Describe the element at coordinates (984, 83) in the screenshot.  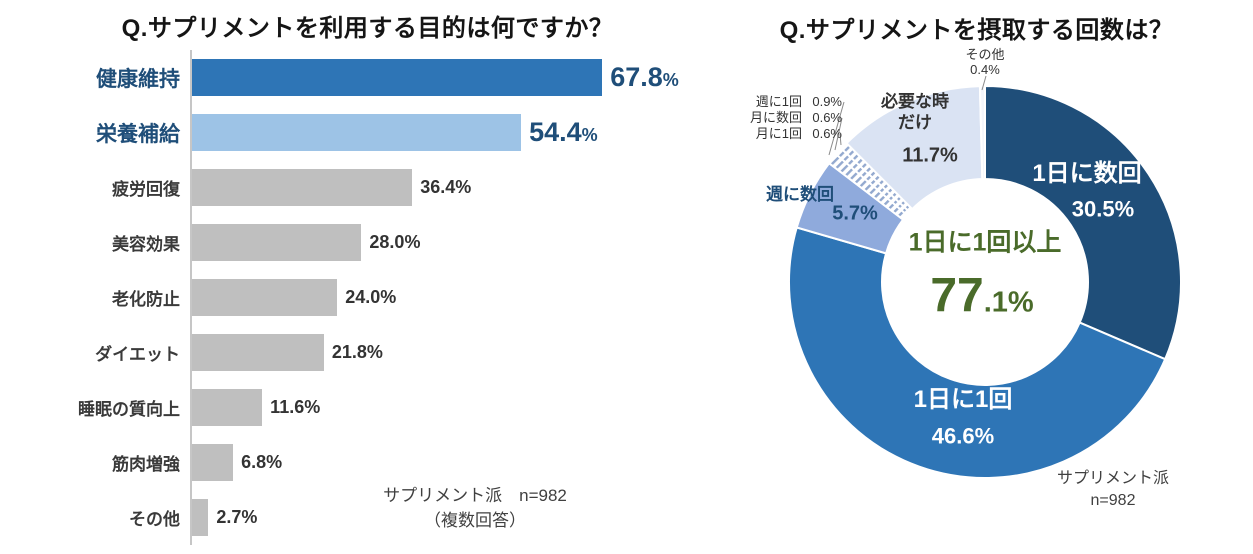
I see `leader-line-other` at that location.